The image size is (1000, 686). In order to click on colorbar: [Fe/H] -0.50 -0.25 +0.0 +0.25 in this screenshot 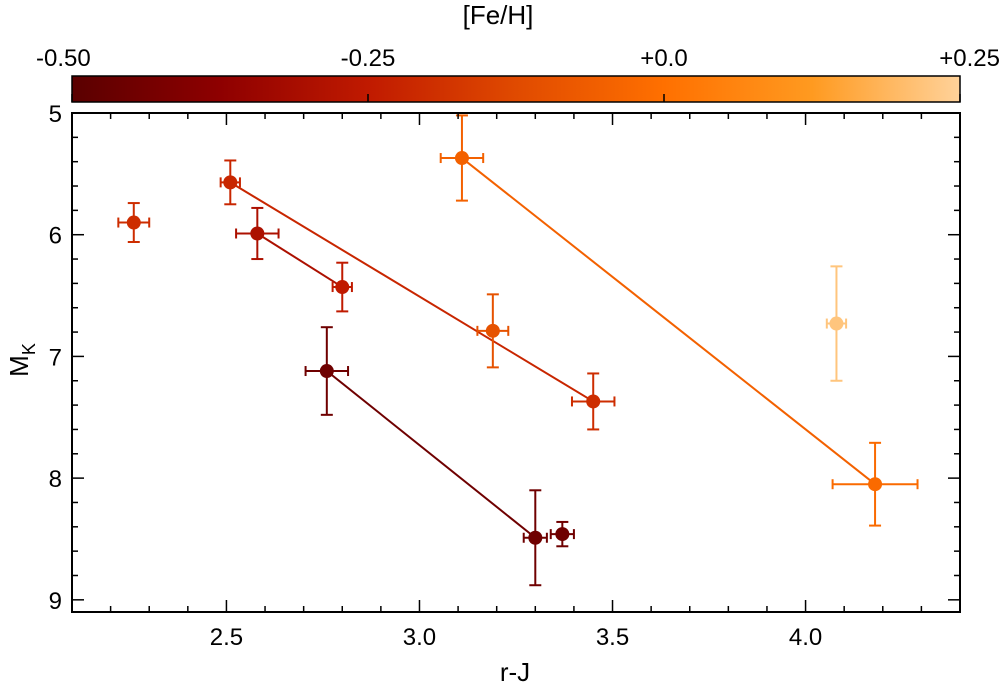, I will do `click(518, 51)`.